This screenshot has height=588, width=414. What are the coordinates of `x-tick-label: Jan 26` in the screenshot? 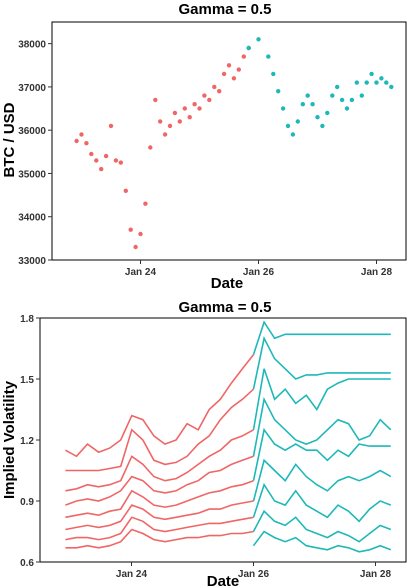 It's located at (254, 574).